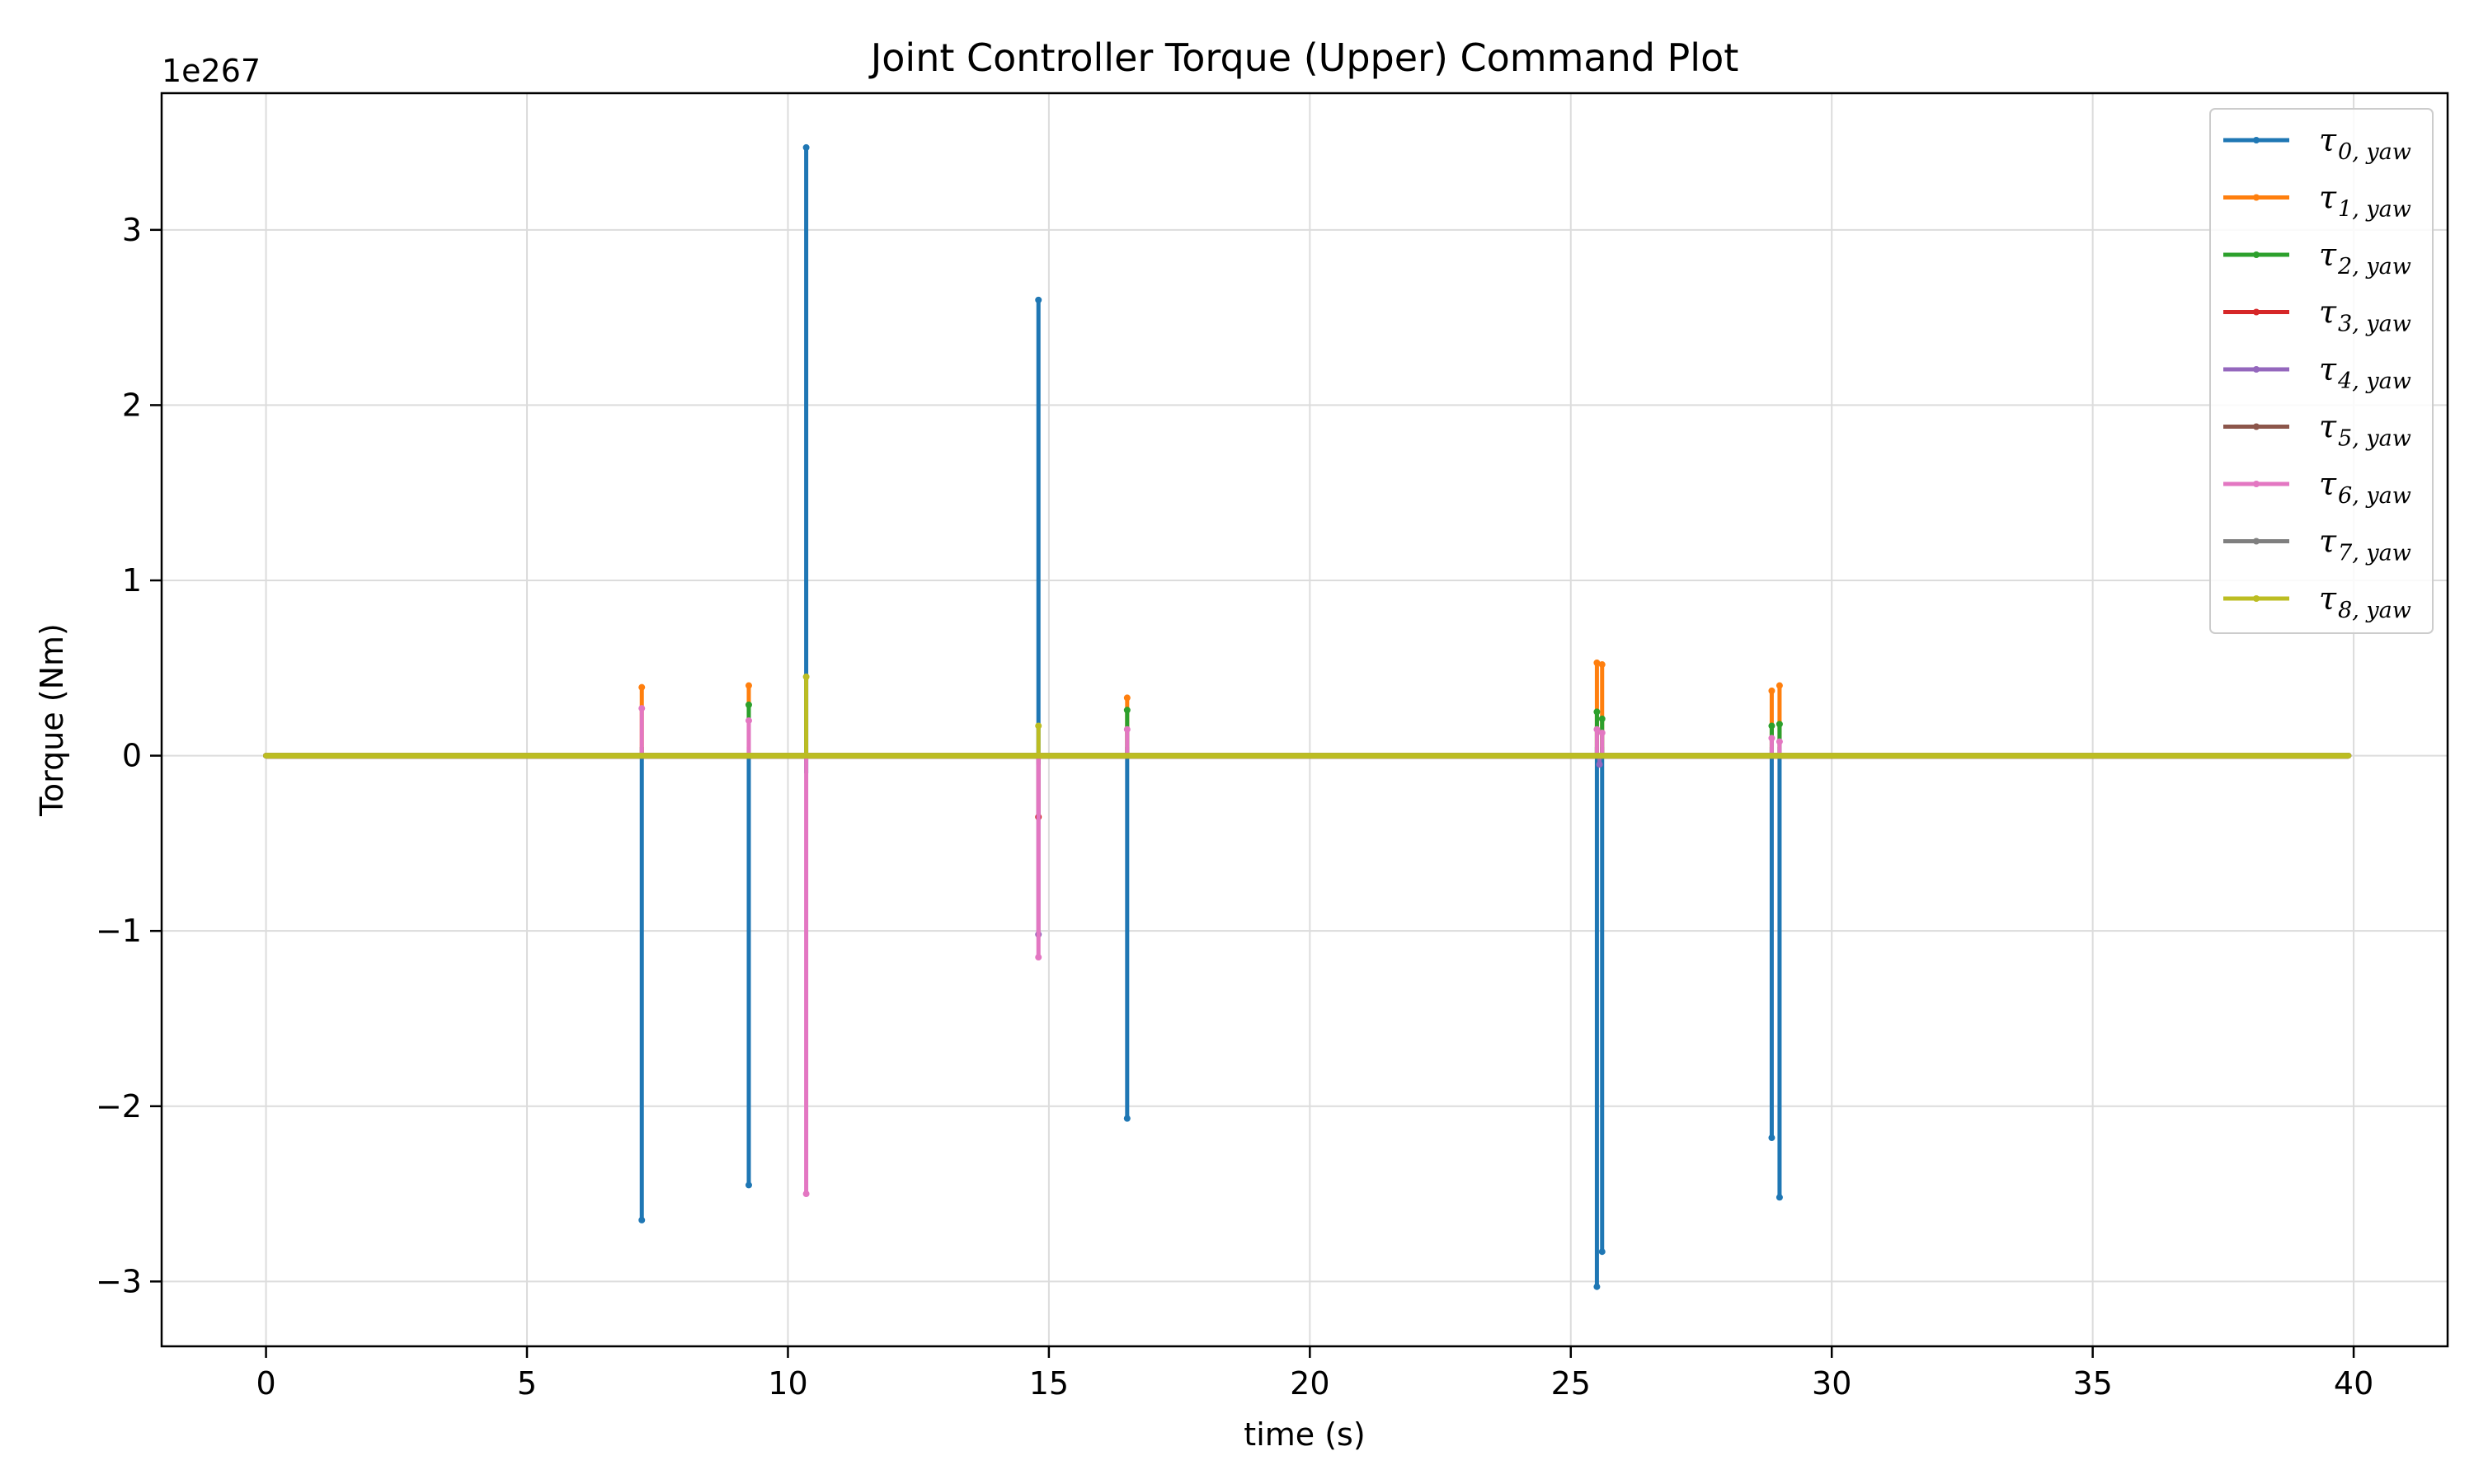  Describe the element at coordinates (132, 230) in the screenshot. I see `y-tick-label: 3` at that location.